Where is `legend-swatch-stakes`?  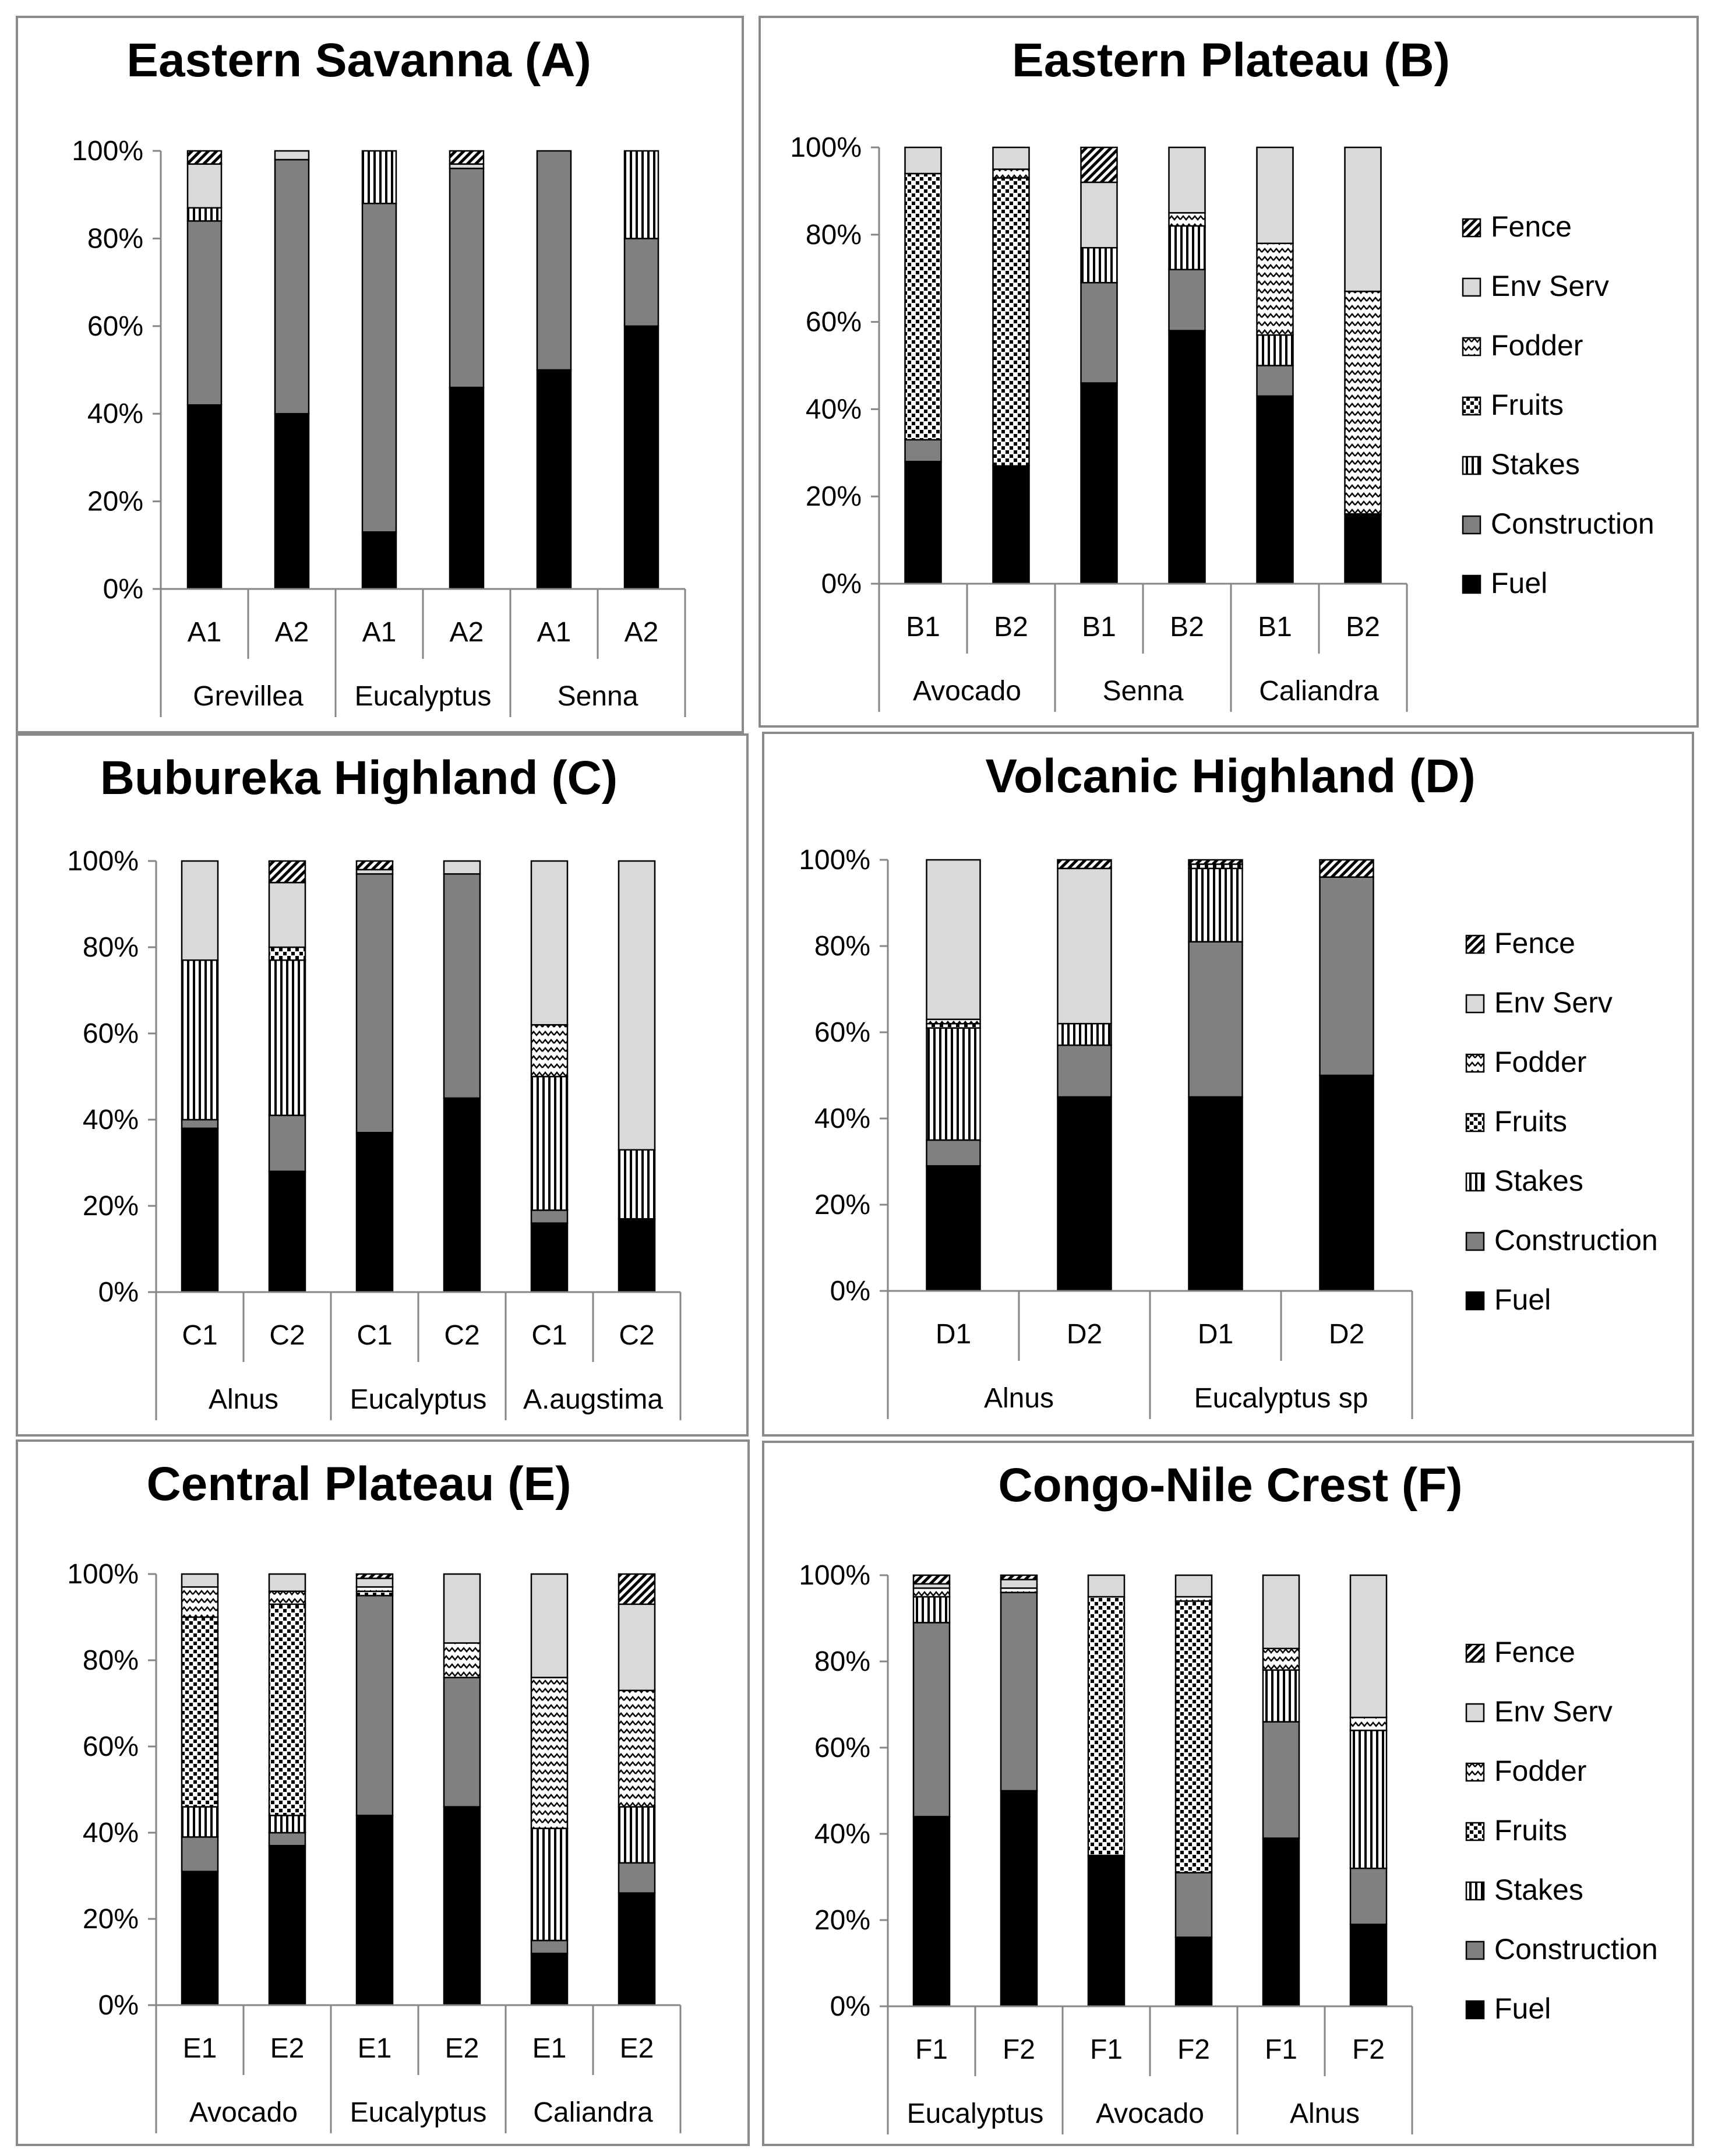
legend-swatch-stakes is located at coordinates (1475, 1182).